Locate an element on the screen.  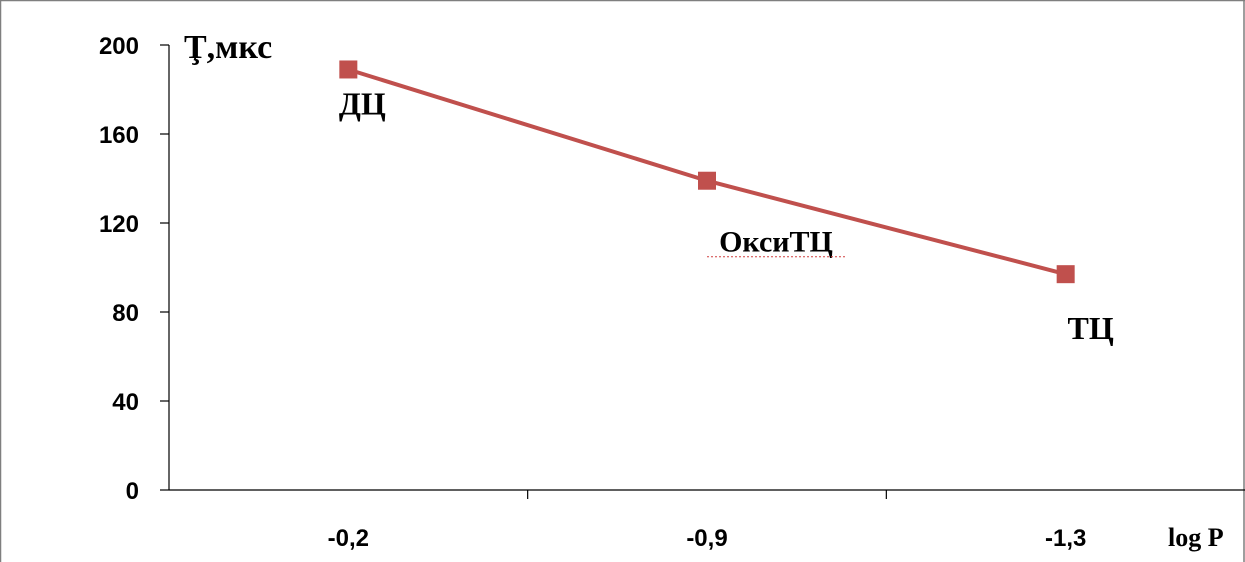
y-tick-label: 200 is located at coordinates (119, 46).